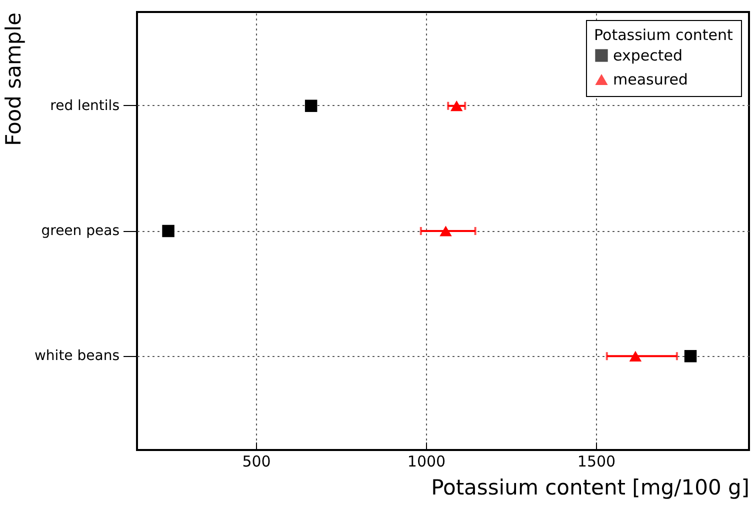  I want to click on x-tick-label: 1000, so click(426, 461).